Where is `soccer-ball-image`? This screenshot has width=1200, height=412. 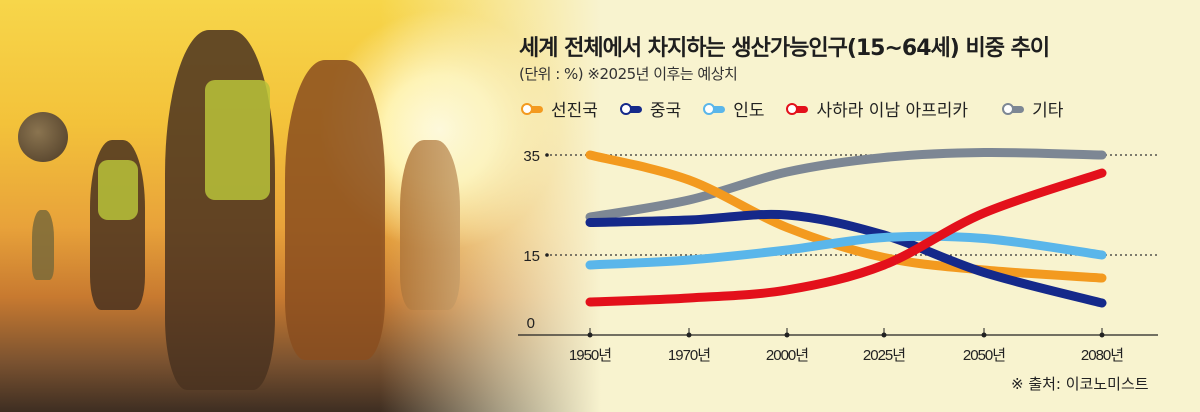
soccer-ball-image is located at coordinates (43, 137).